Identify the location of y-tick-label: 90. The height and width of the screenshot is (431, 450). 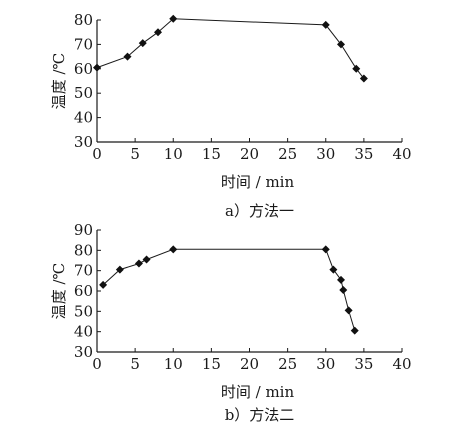
(83, 230).